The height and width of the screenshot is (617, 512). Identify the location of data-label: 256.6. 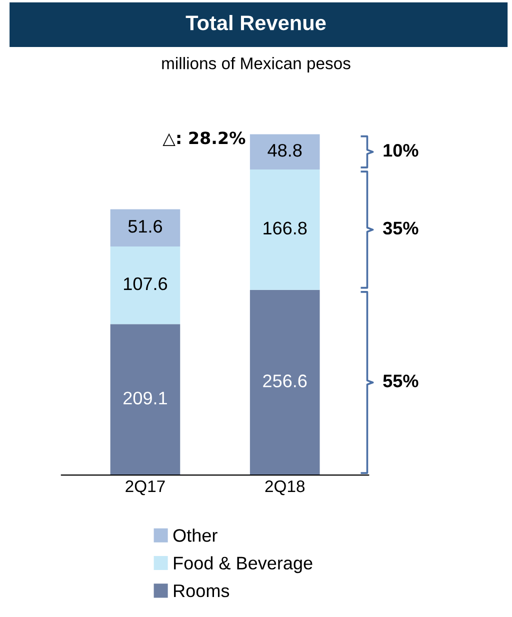
(285, 381).